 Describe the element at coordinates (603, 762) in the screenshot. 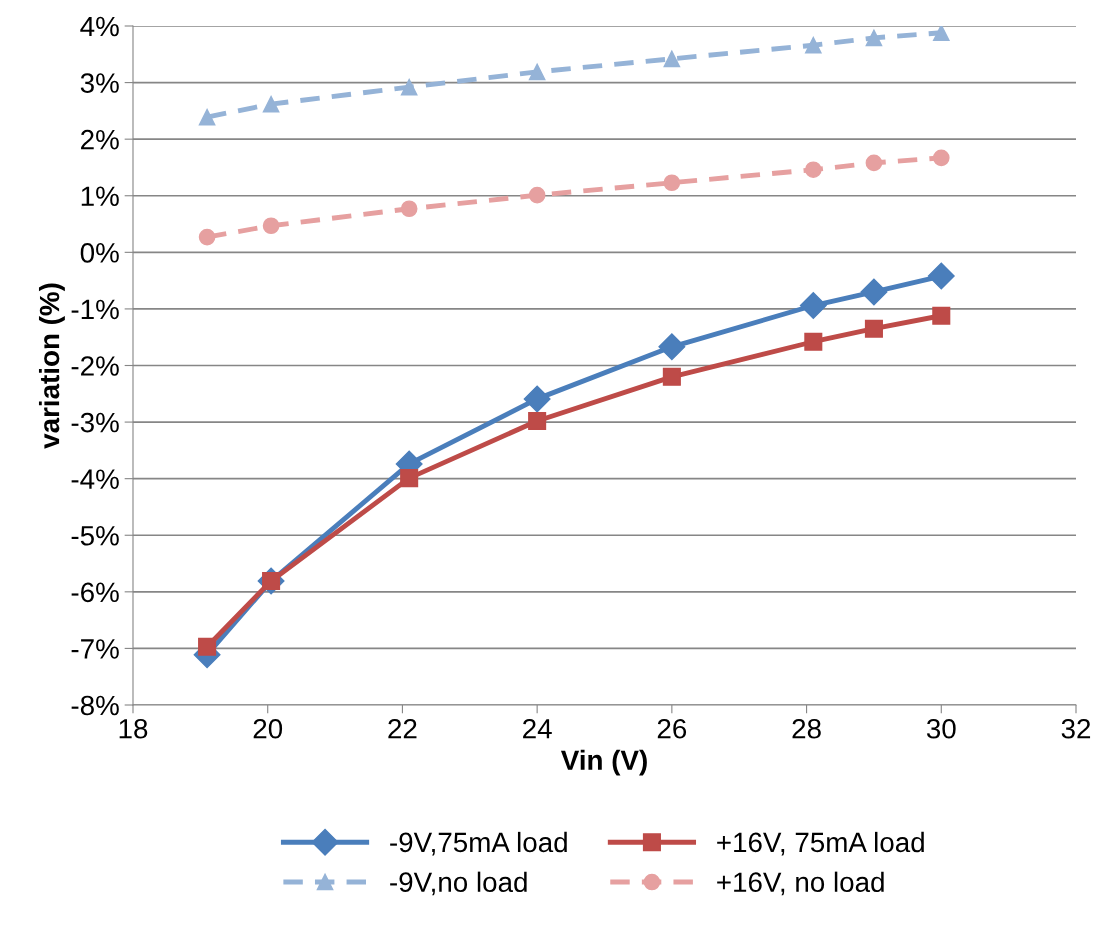

I see `x-axis-title: Vin (V)` at that location.